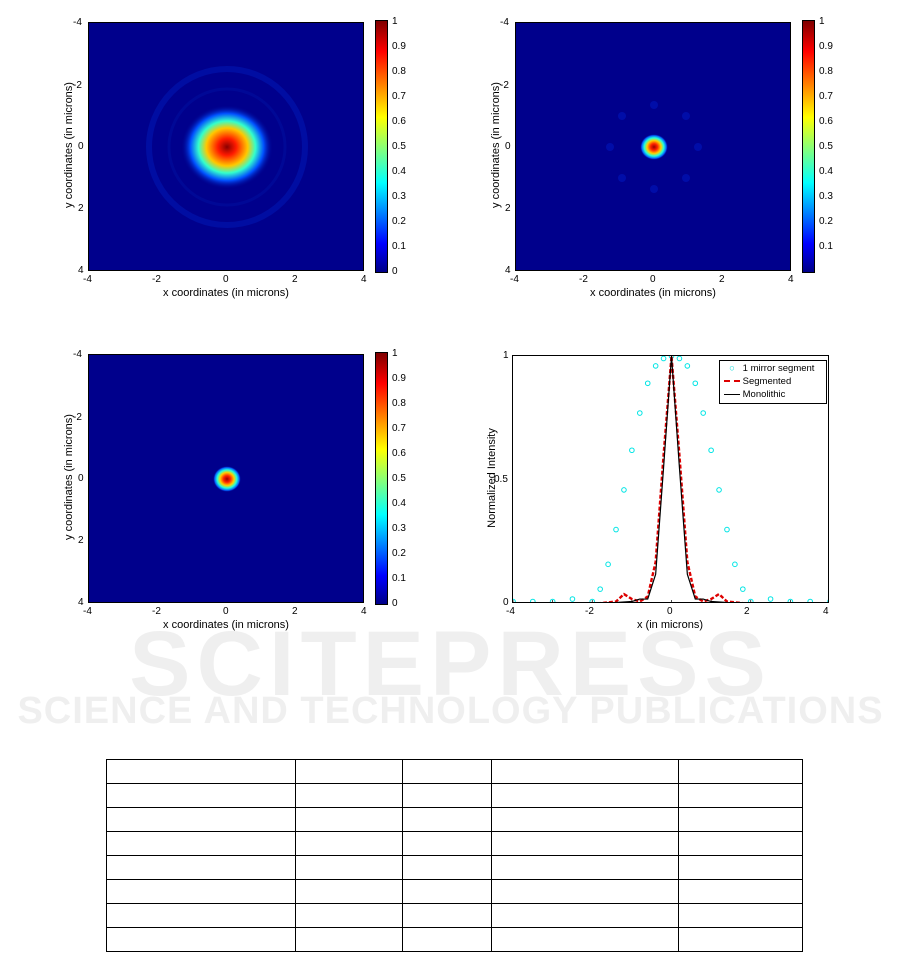 The height and width of the screenshot is (972, 901). Describe the element at coordinates (496, 145) in the screenshot. I see `y-axis-label: y coordinates (in microns)` at that location.